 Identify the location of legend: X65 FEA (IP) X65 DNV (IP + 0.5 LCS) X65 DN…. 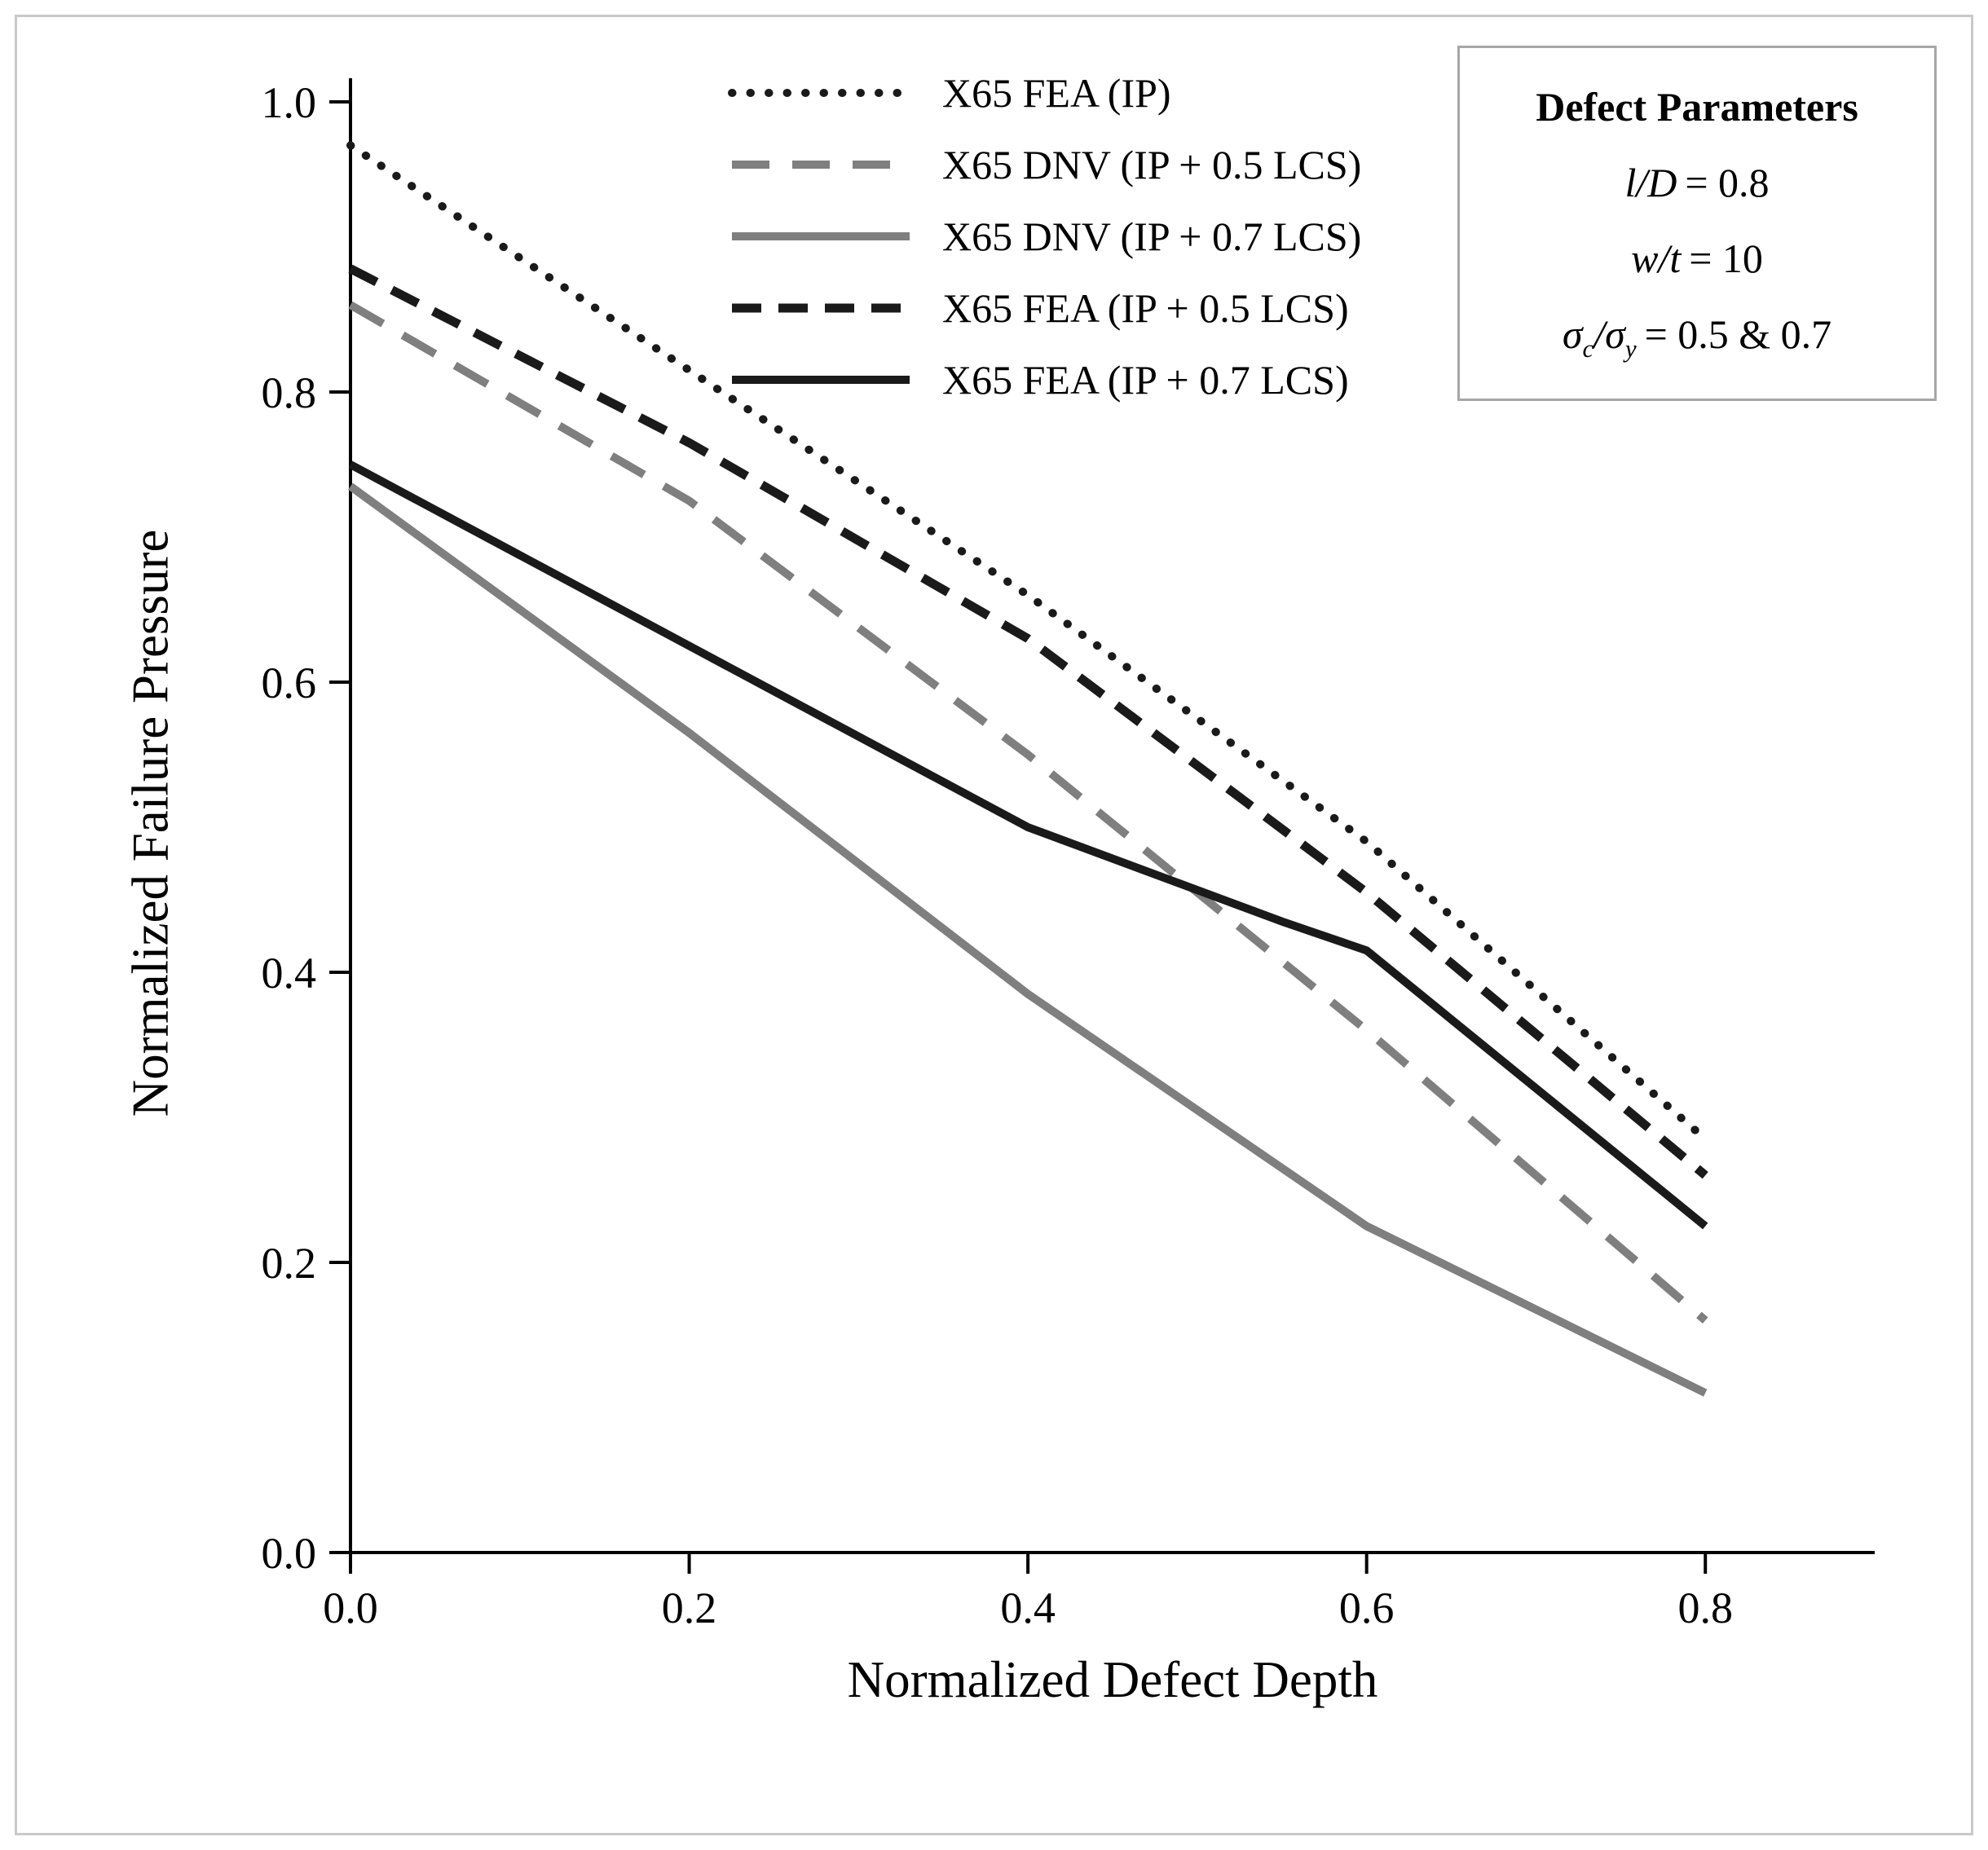
(1044, 236).